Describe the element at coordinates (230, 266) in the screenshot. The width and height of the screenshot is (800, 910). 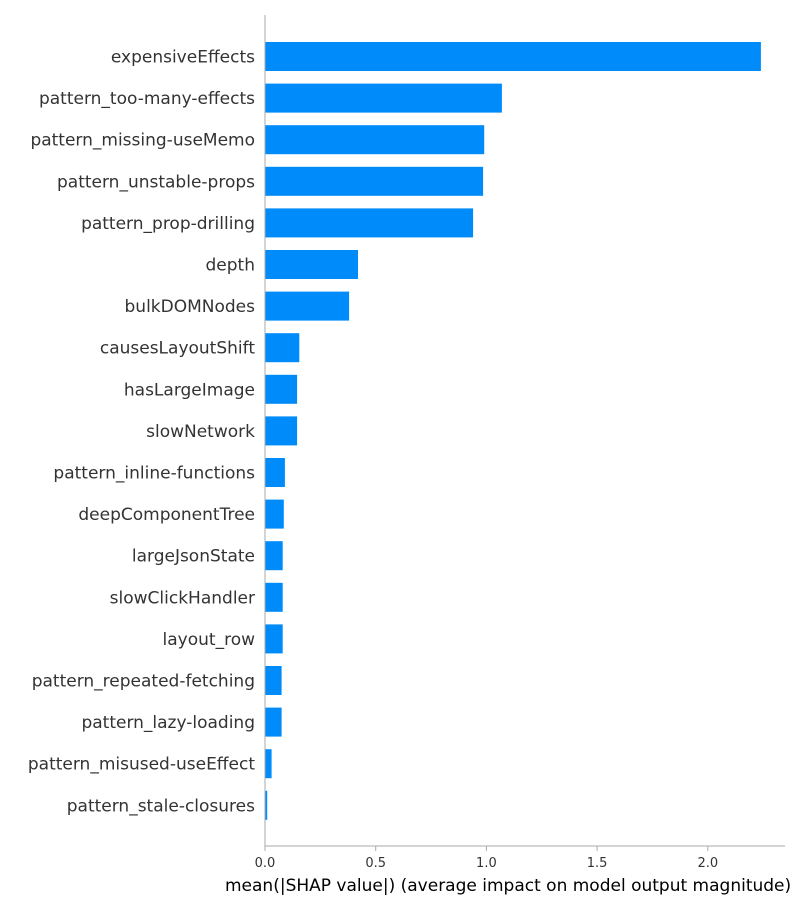
I see `category-label: depth` at that location.